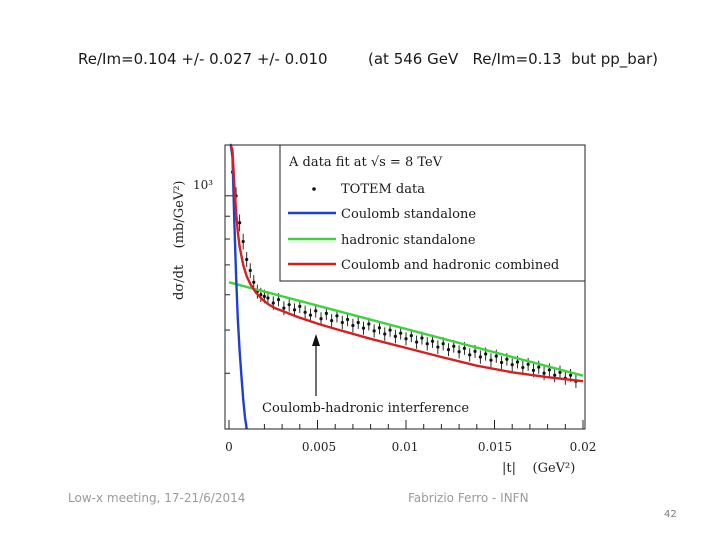 The width and height of the screenshot is (720, 540). Describe the element at coordinates (319, 447) in the screenshot. I see `x-tick-label: 0.005` at that location.